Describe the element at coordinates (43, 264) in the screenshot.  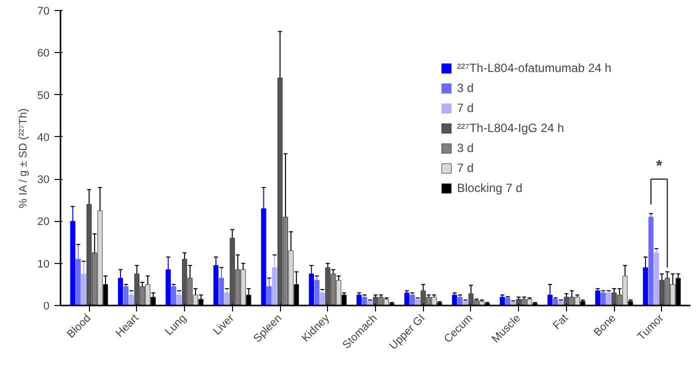
I see `y-tick-label: 10` at that location.